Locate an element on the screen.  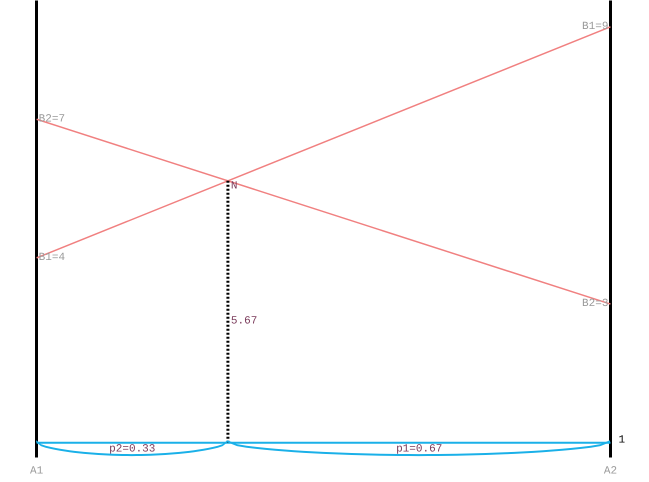
annotation: 1 is located at coordinates (622, 440).